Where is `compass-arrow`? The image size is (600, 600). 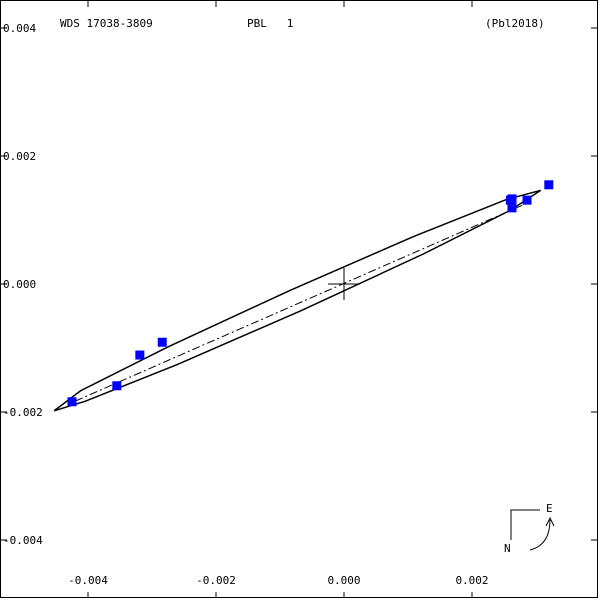
compass-arrow is located at coordinates (542, 533).